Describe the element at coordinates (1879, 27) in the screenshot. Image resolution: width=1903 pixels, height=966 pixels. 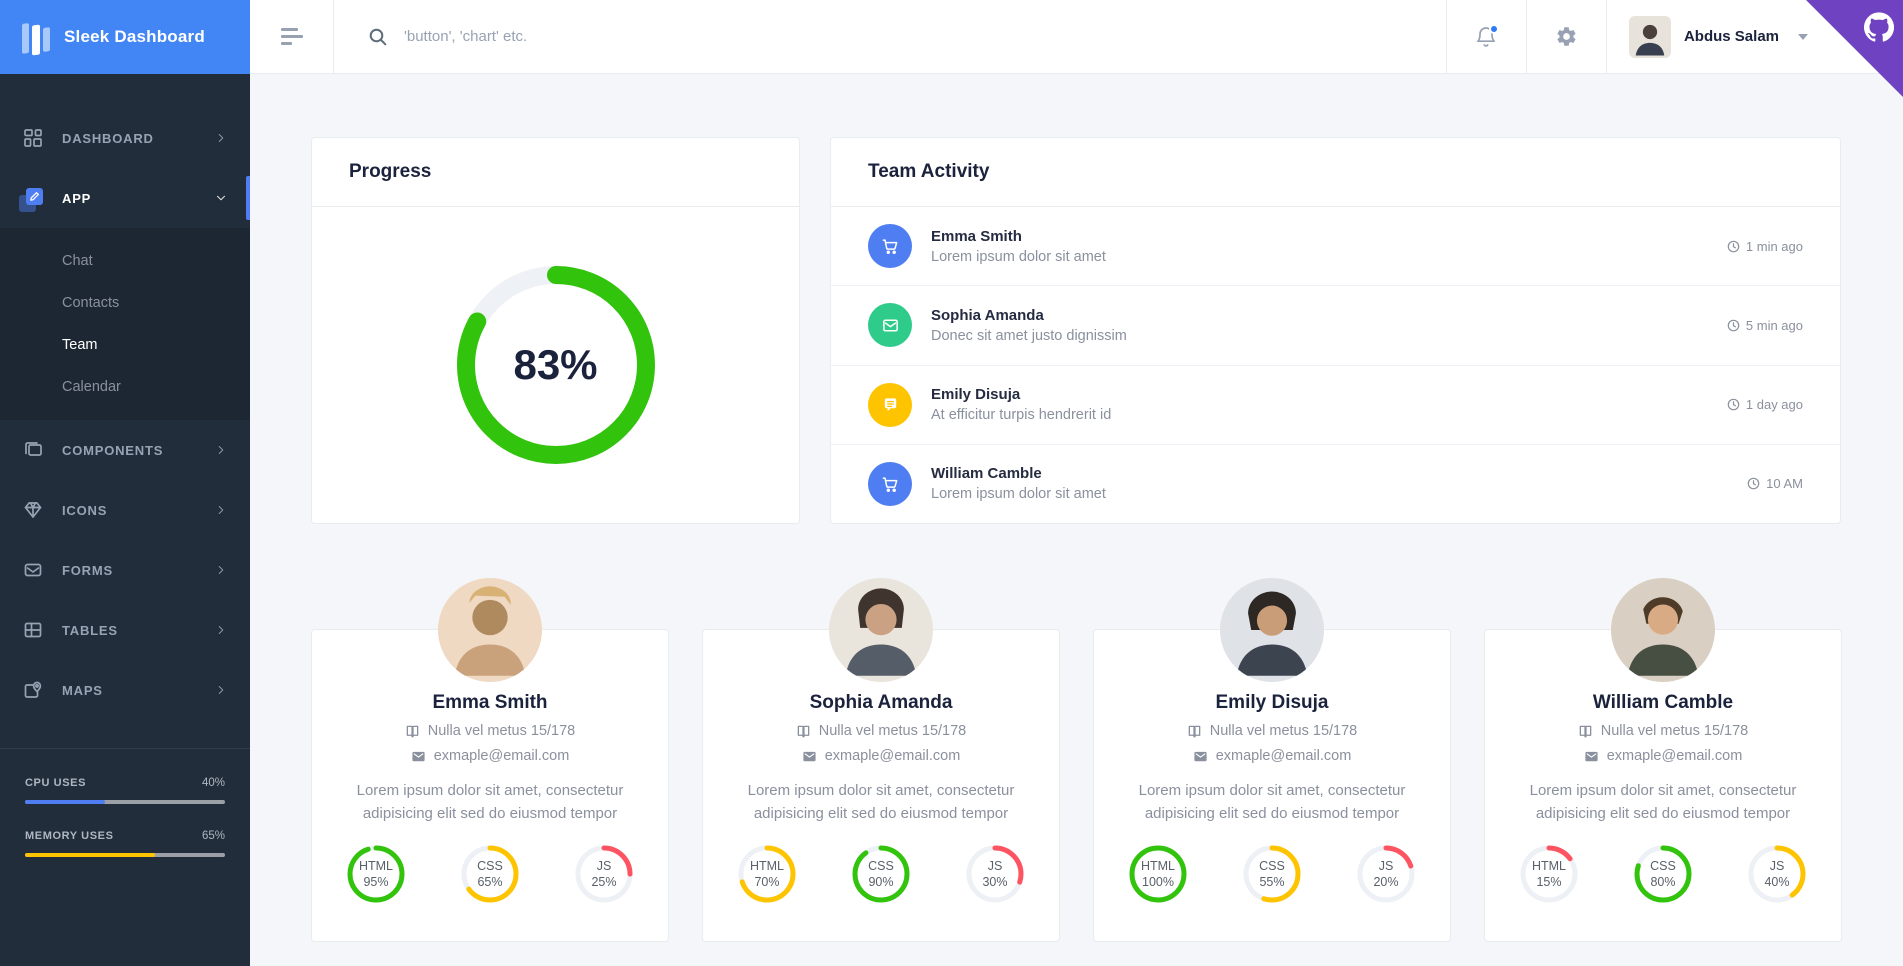
I see `github-icon` at that location.